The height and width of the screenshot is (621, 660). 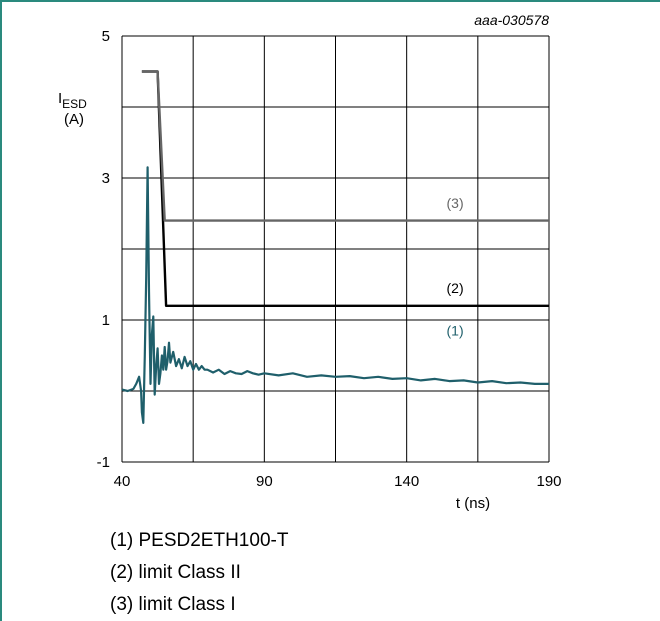 What do you see at coordinates (106, 320) in the screenshot?
I see `y-tick-label: 1` at bounding box center [106, 320].